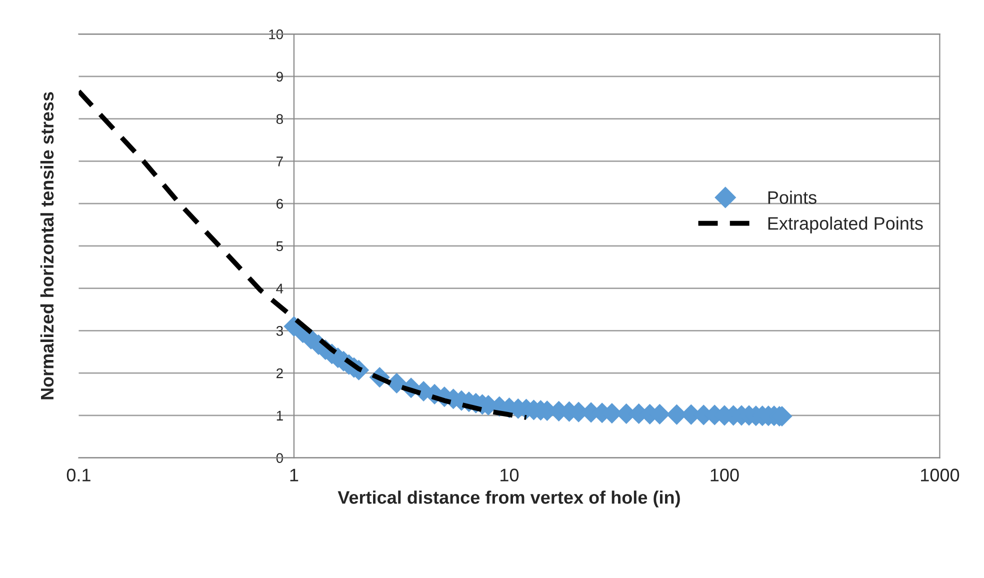 The height and width of the screenshot is (578, 984). Describe the element at coordinates (279, 161) in the screenshot. I see `y-tick-label: 7` at that location.